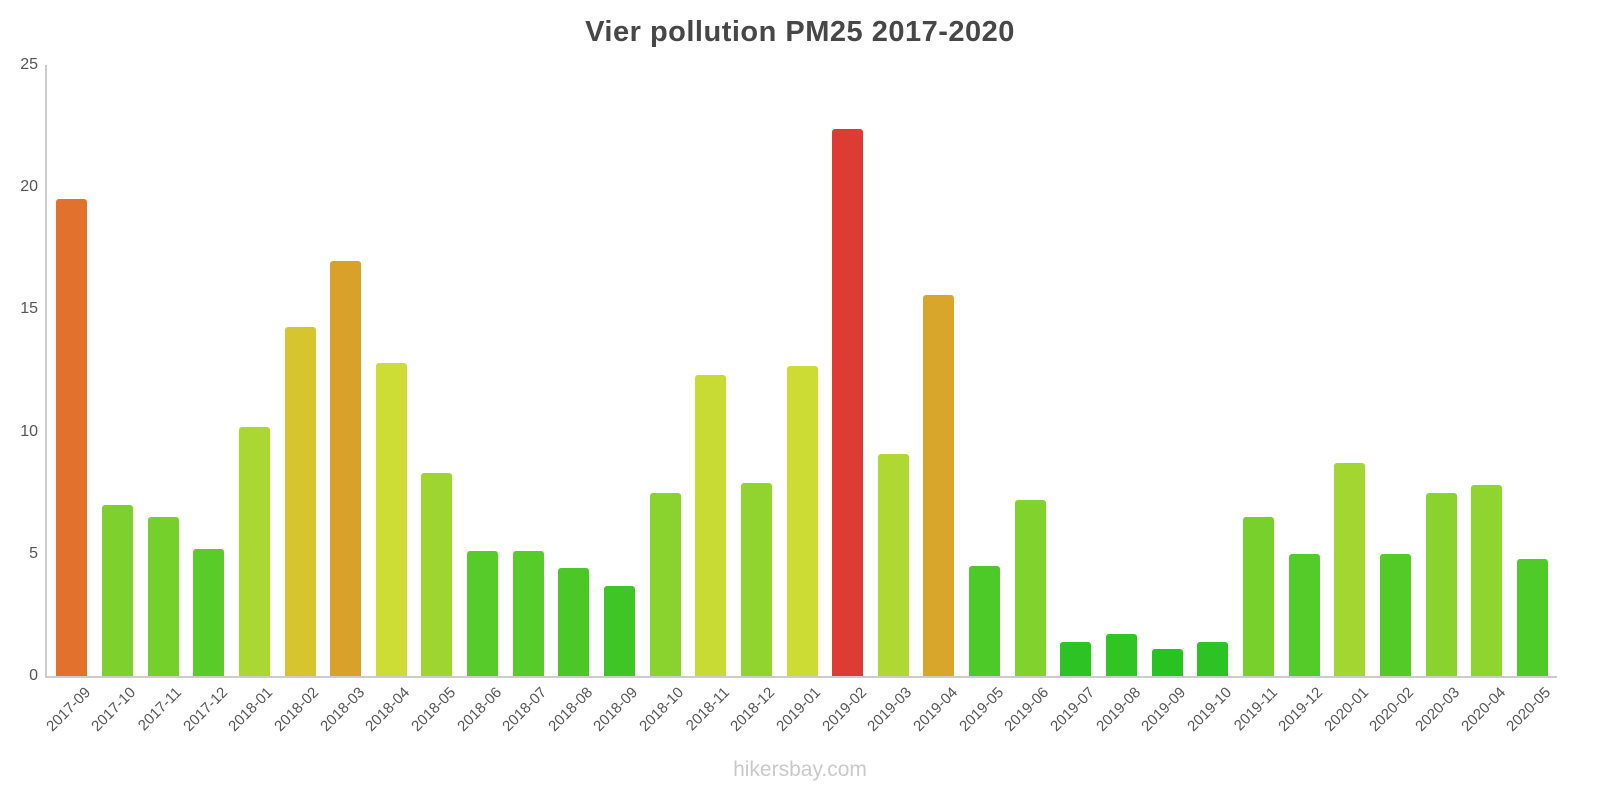  I want to click on y-tick-label: 5, so click(33, 553).